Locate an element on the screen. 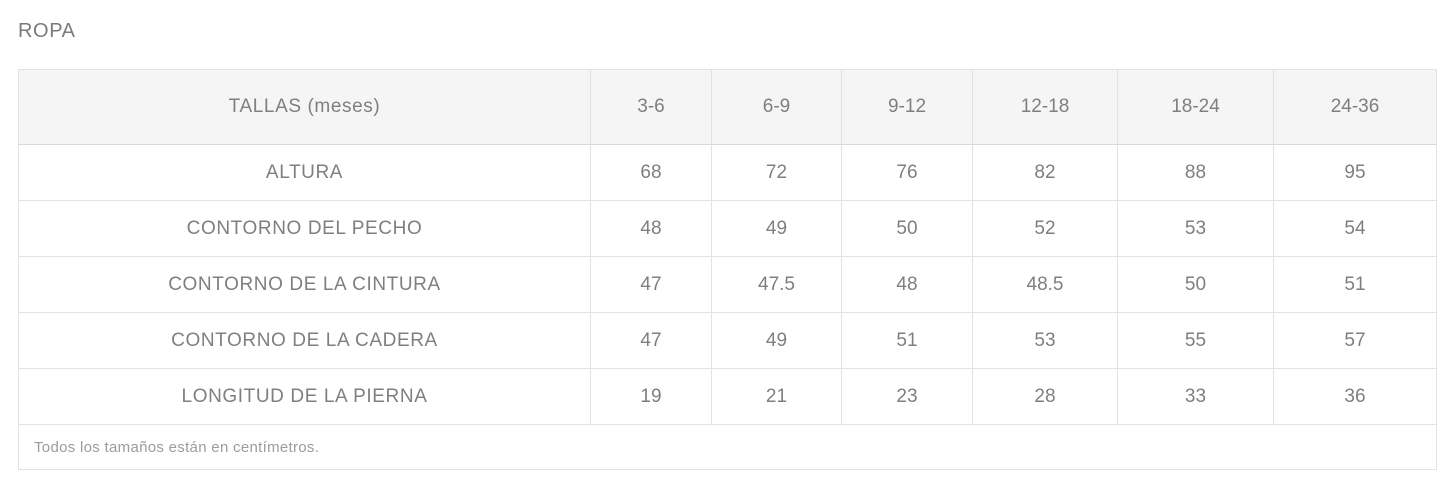  row-label: CONTORNO DE LA CINTURA is located at coordinates (304, 284).